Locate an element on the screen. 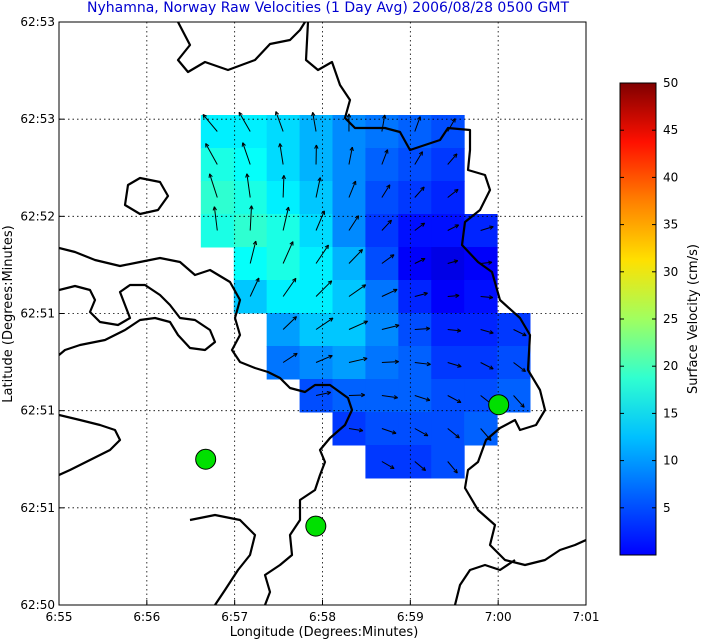 This screenshot has width=702, height=639. radar-sites is located at coordinates (352, 465).